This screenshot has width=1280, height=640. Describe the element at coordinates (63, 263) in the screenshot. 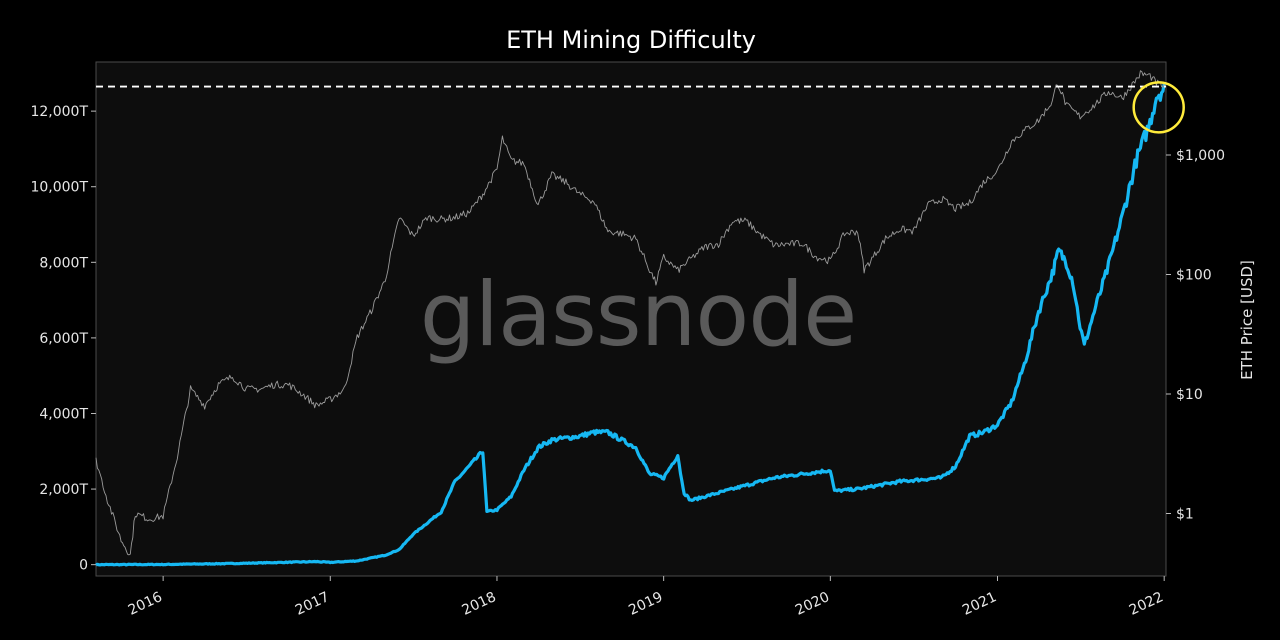

I see `left-tick-label: 8,000T` at that location.